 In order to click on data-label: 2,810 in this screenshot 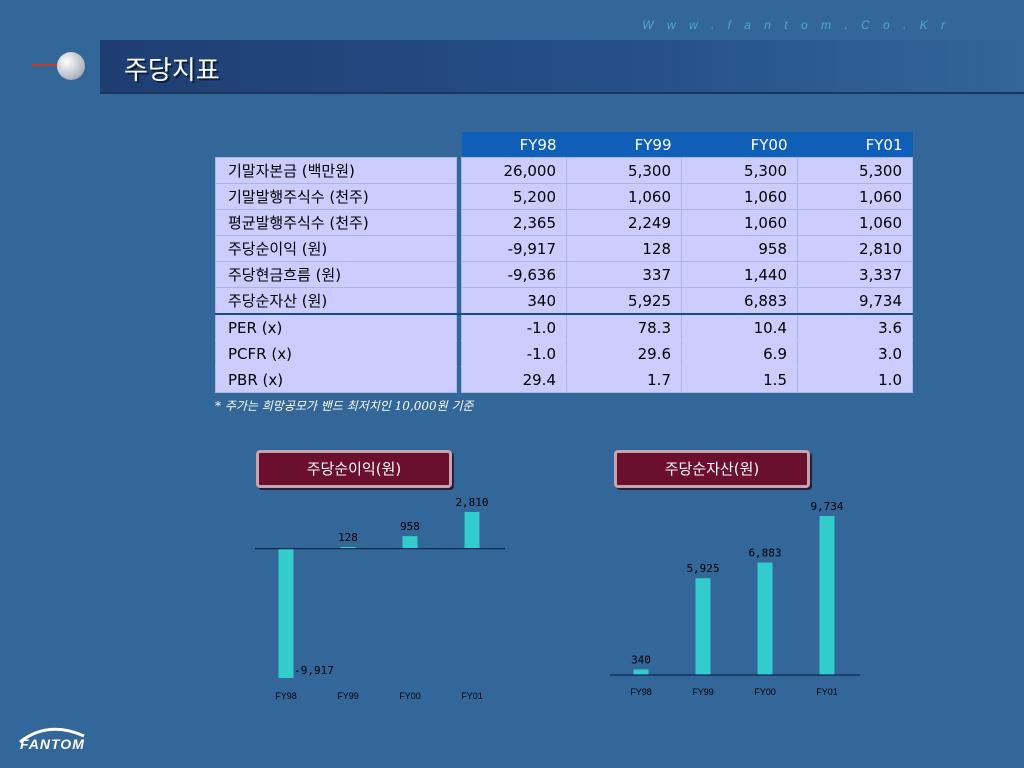, I will do `click(471, 502)`.